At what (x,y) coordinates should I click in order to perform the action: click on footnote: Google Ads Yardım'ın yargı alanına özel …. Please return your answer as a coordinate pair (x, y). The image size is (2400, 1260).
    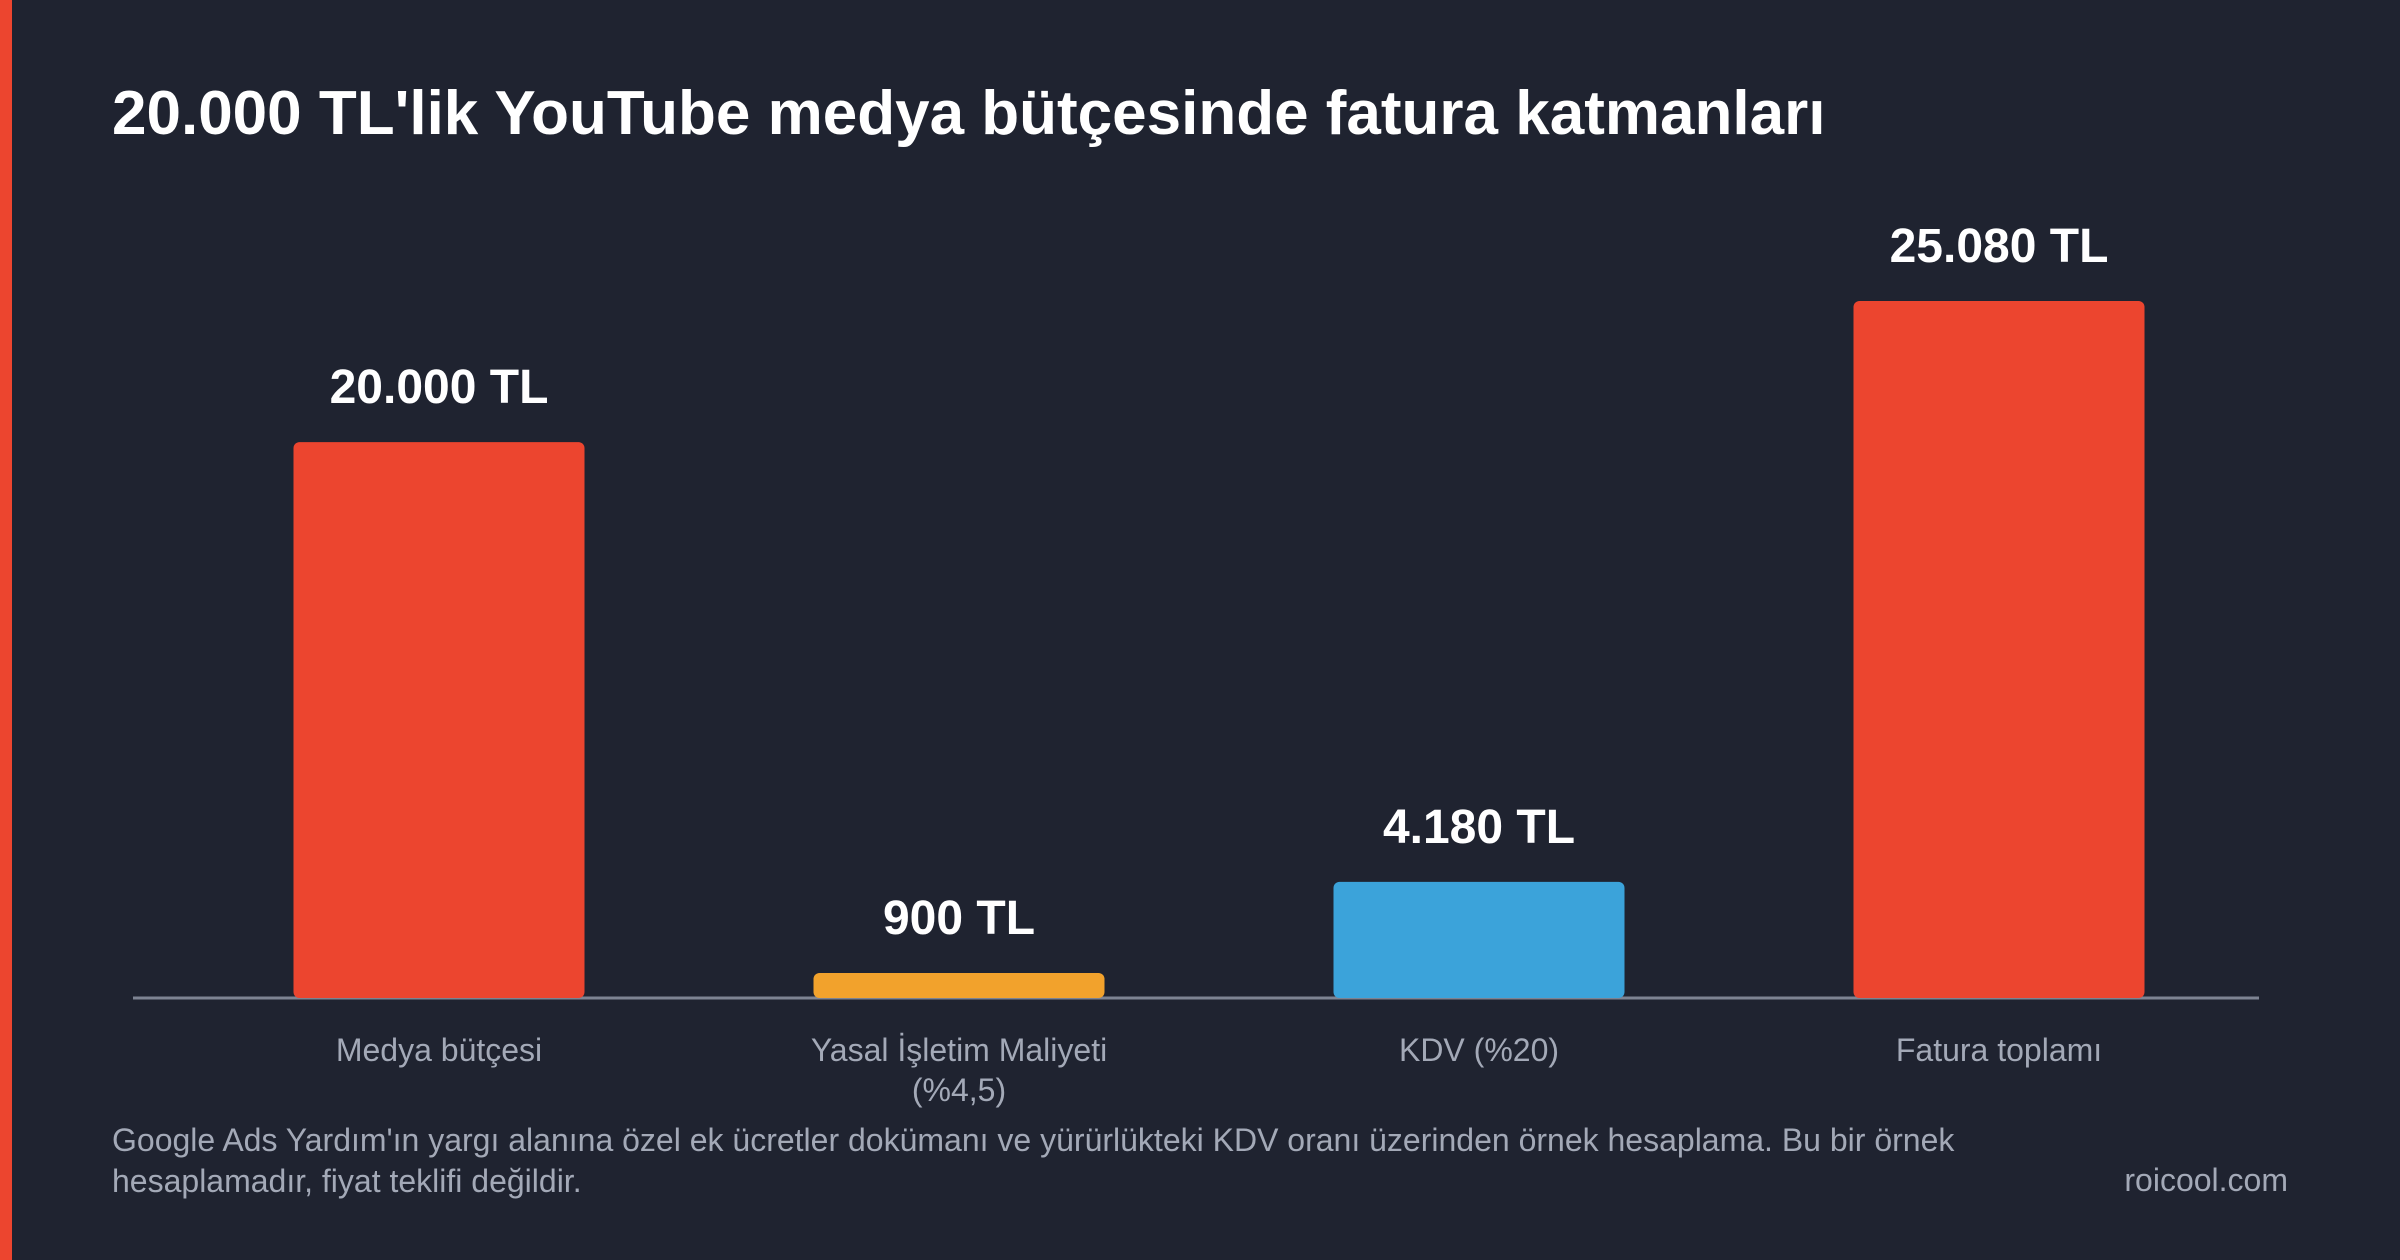
    Looking at the image, I should click on (1033, 1160).